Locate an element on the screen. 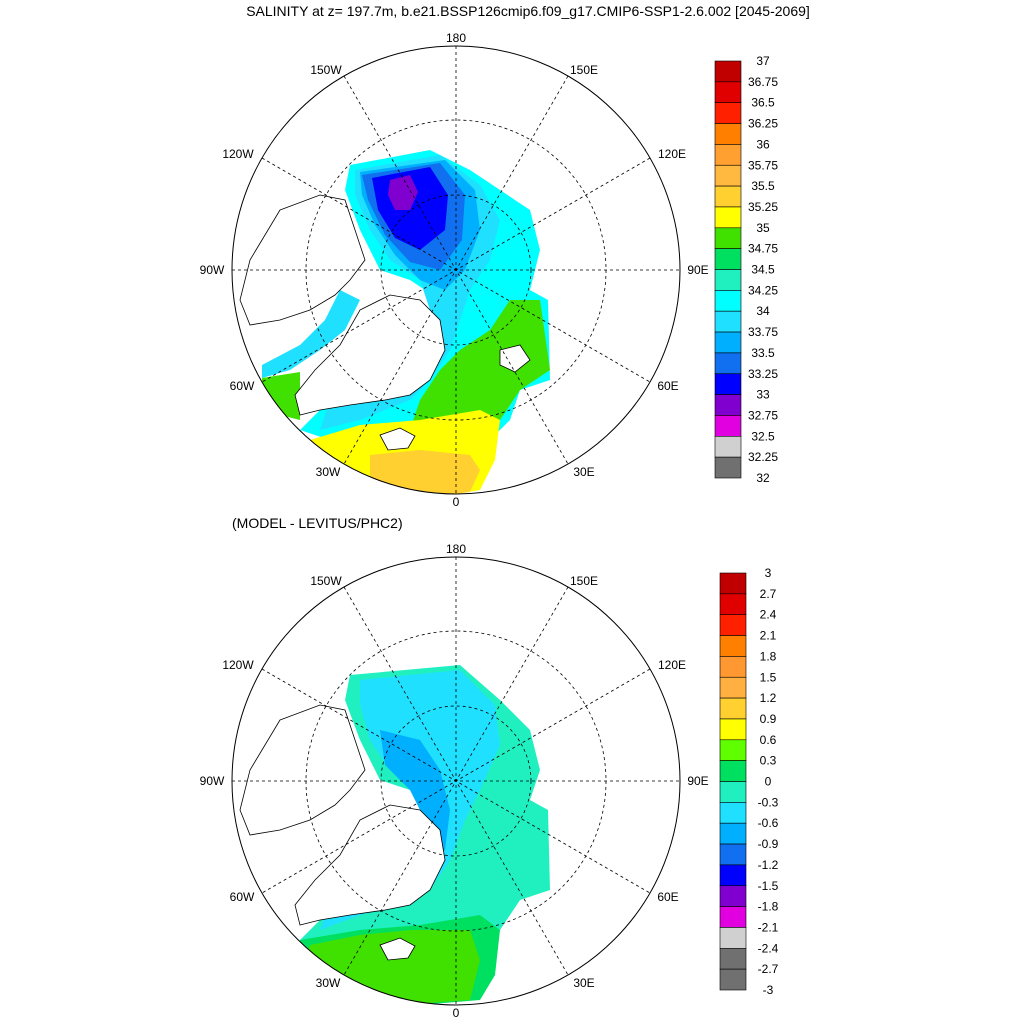 This screenshot has width=1024, height=1024. cb-top-label-3: 36.25 is located at coordinates (763, 124).